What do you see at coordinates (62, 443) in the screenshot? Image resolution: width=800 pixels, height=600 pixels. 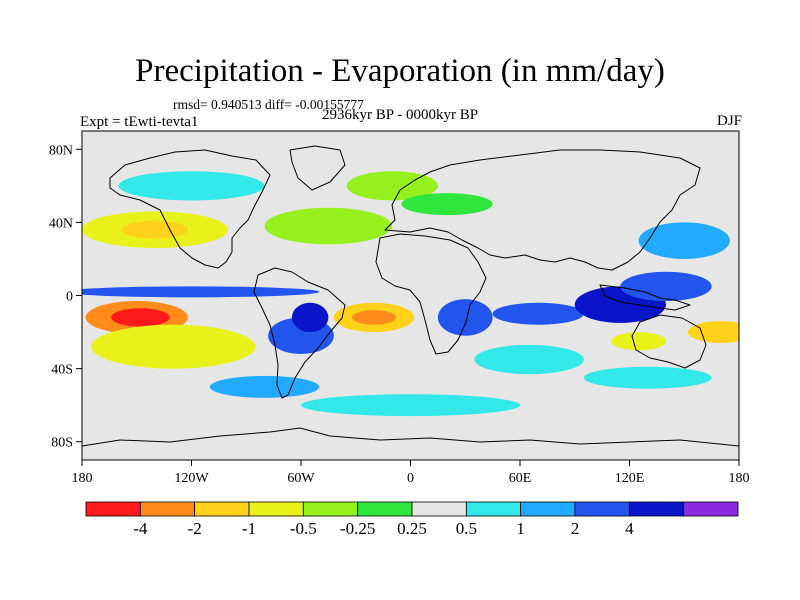 I see `y-tick-label: 80S` at bounding box center [62, 443].